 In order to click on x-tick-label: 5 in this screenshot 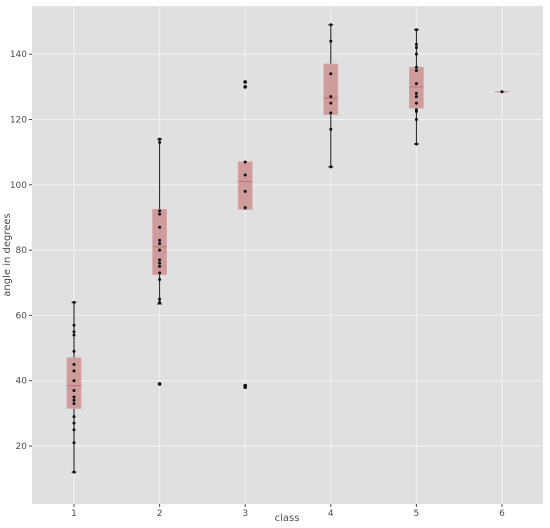, I will do `click(417, 514)`.